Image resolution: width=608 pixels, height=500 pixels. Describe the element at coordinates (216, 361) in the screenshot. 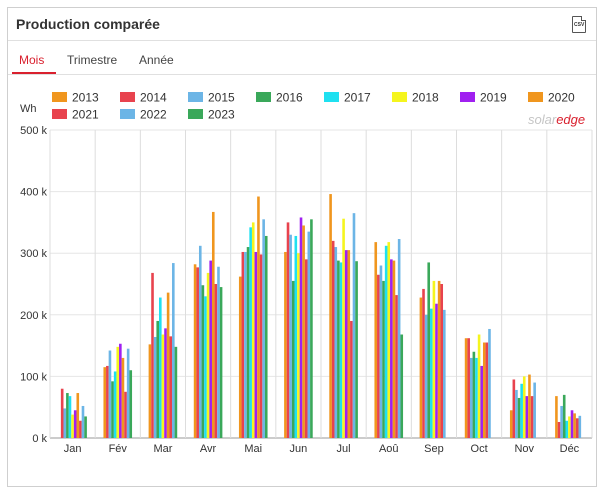

I see `bar-2021-Avr` at that location.